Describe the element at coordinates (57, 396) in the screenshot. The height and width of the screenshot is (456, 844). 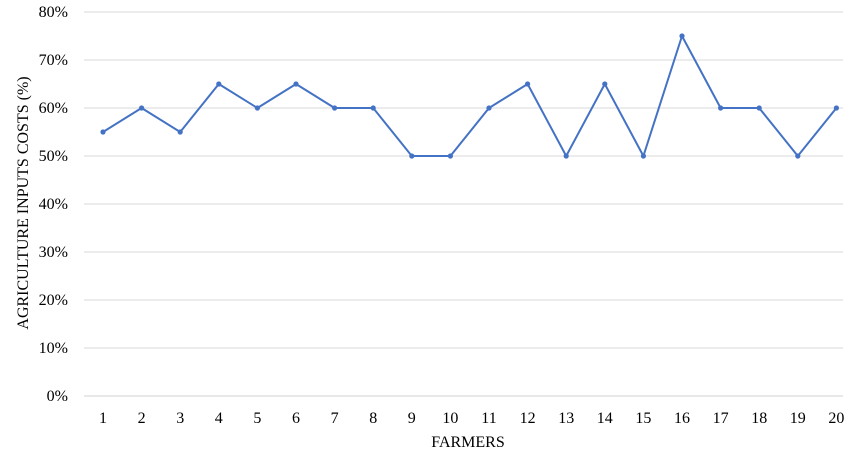
I see `y-tick-label: 0%` at that location.